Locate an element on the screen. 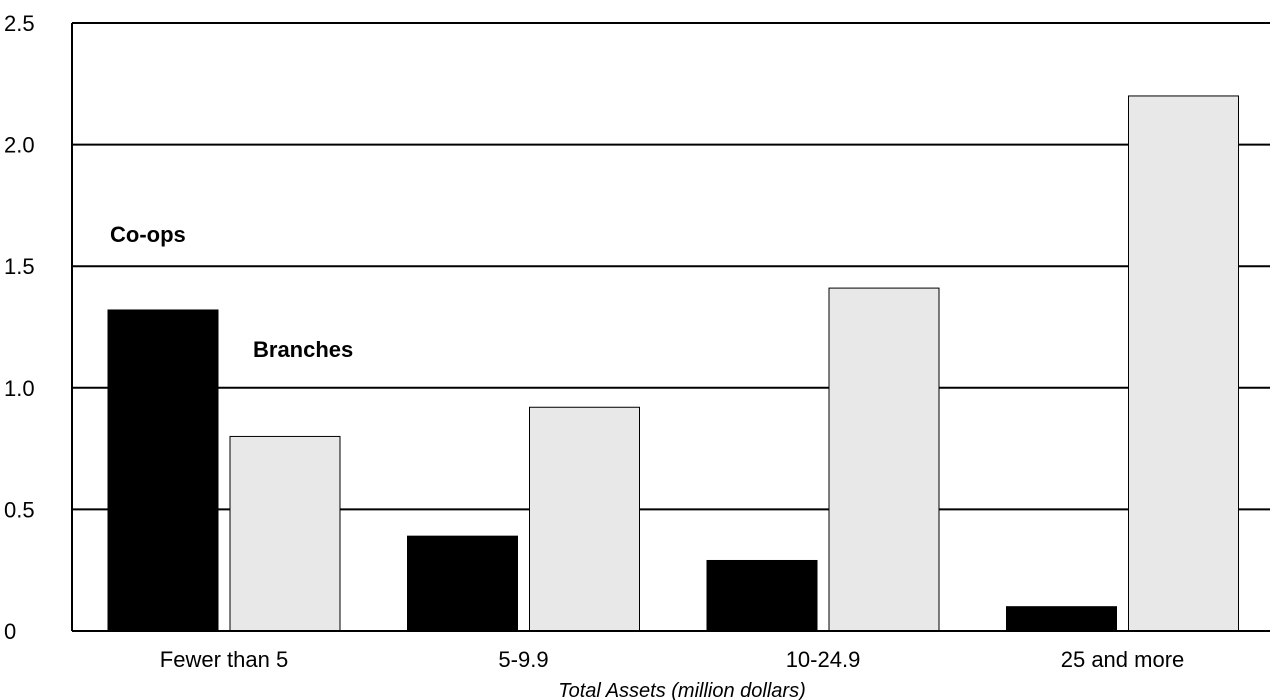 This screenshot has width=1273, height=700. x-category-labels: Fewer than 5 5-9.9 10-24.9 25 and more is located at coordinates (672, 659).